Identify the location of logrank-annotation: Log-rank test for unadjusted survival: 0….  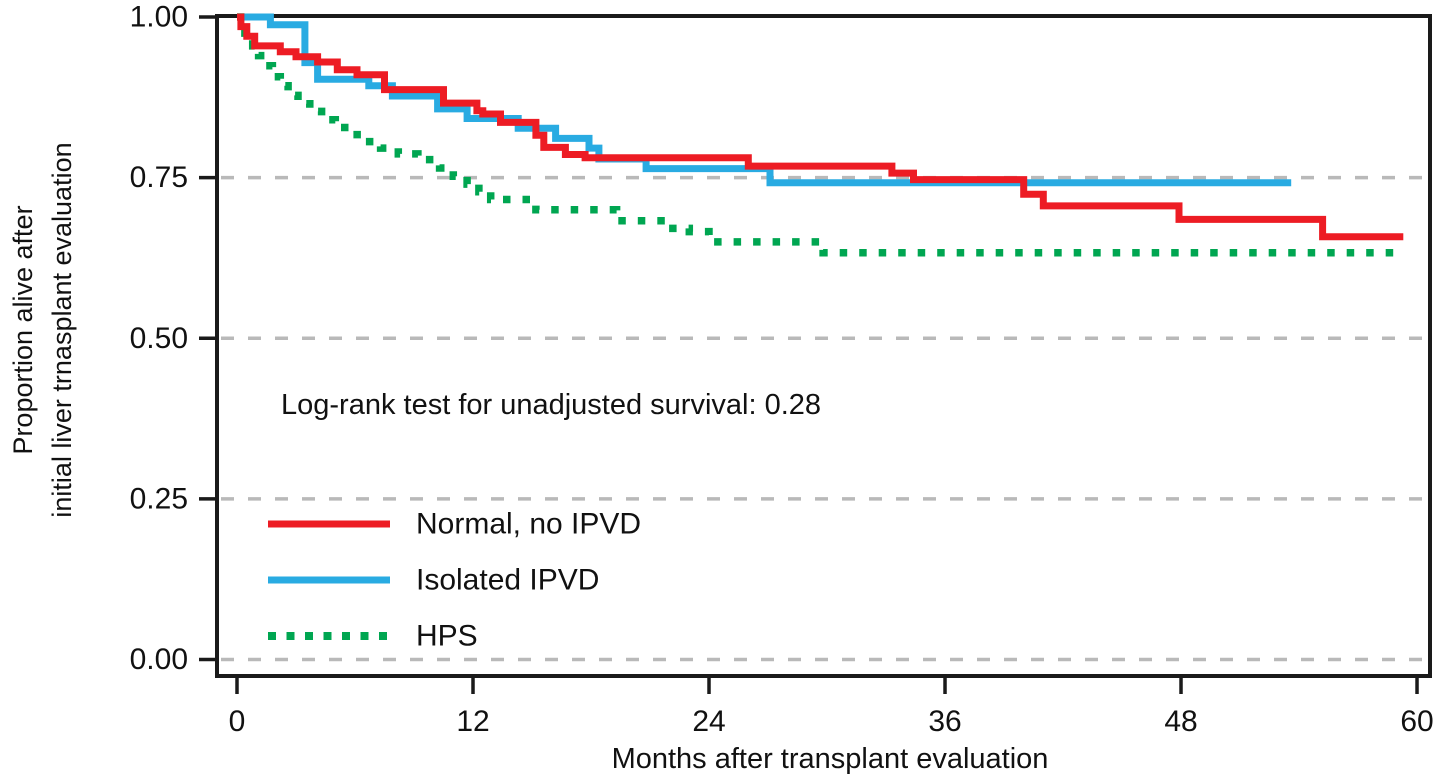
(551, 405).